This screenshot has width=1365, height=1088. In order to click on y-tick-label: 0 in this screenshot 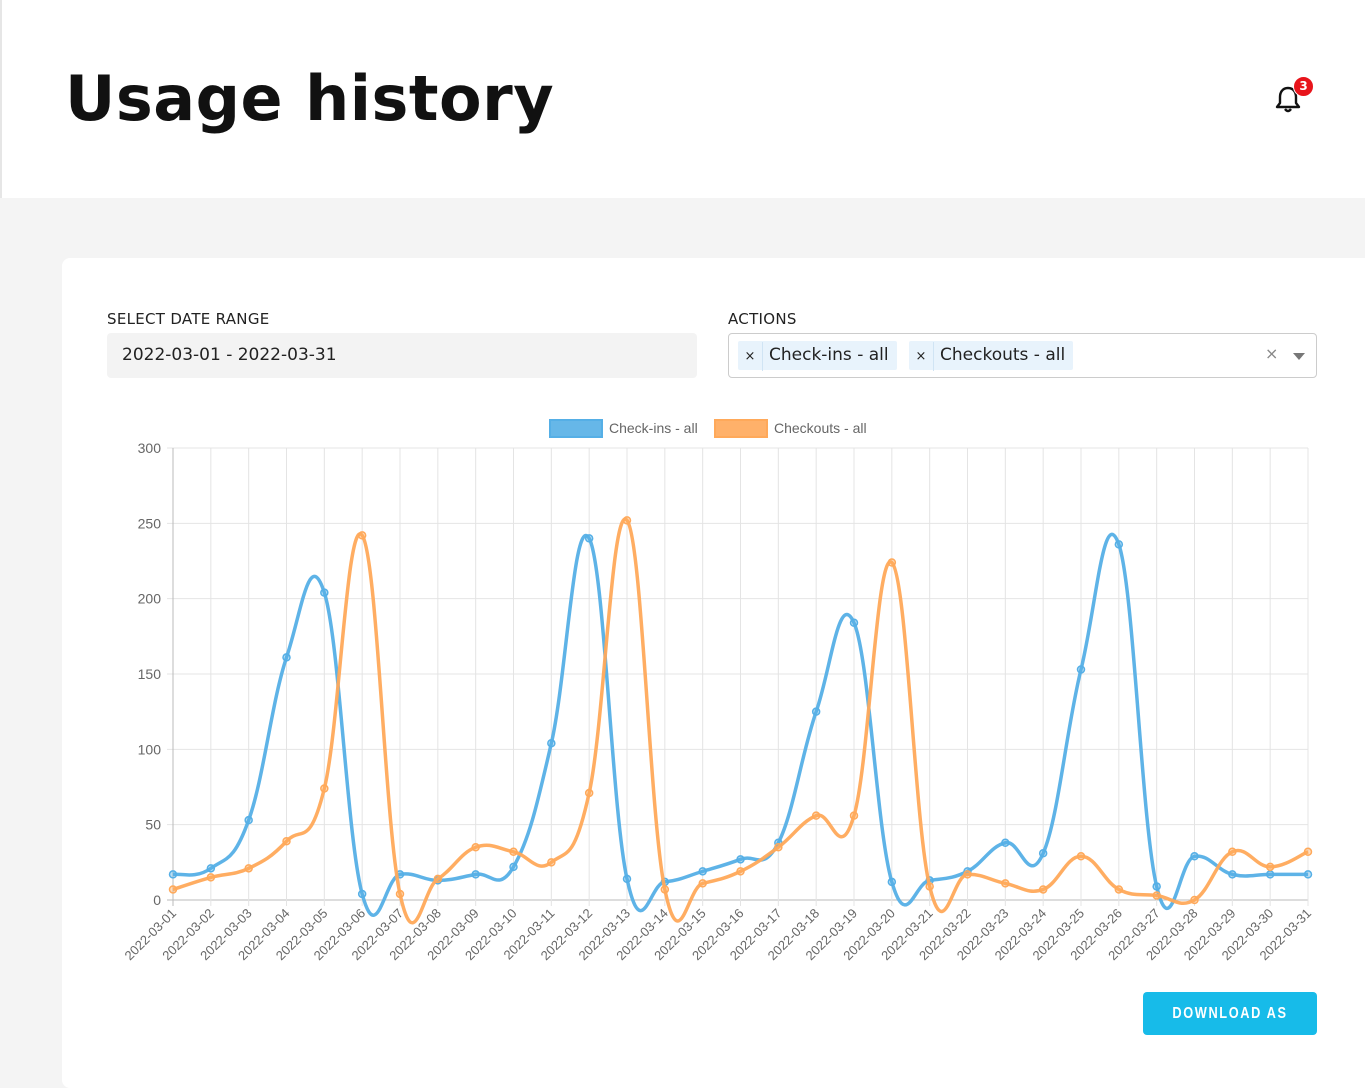, I will do `click(157, 900)`.